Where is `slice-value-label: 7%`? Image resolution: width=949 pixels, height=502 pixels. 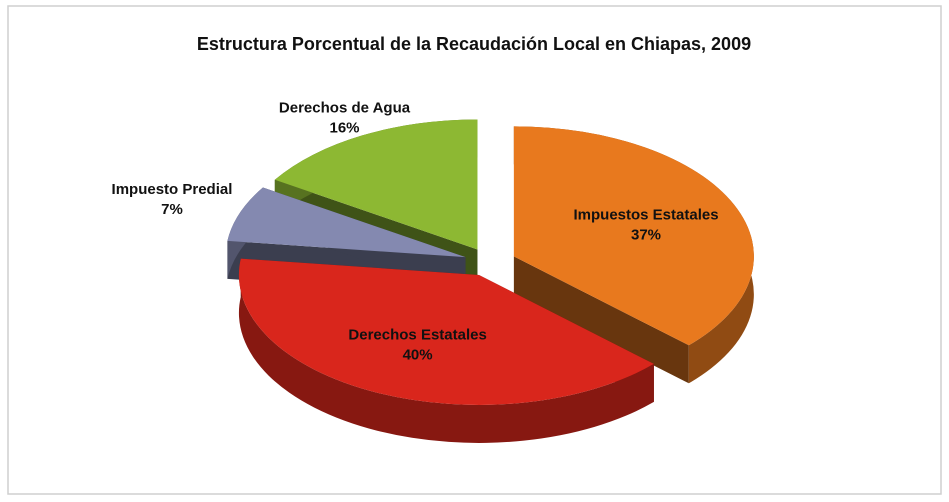
slice-value-label: 7% is located at coordinates (172, 209).